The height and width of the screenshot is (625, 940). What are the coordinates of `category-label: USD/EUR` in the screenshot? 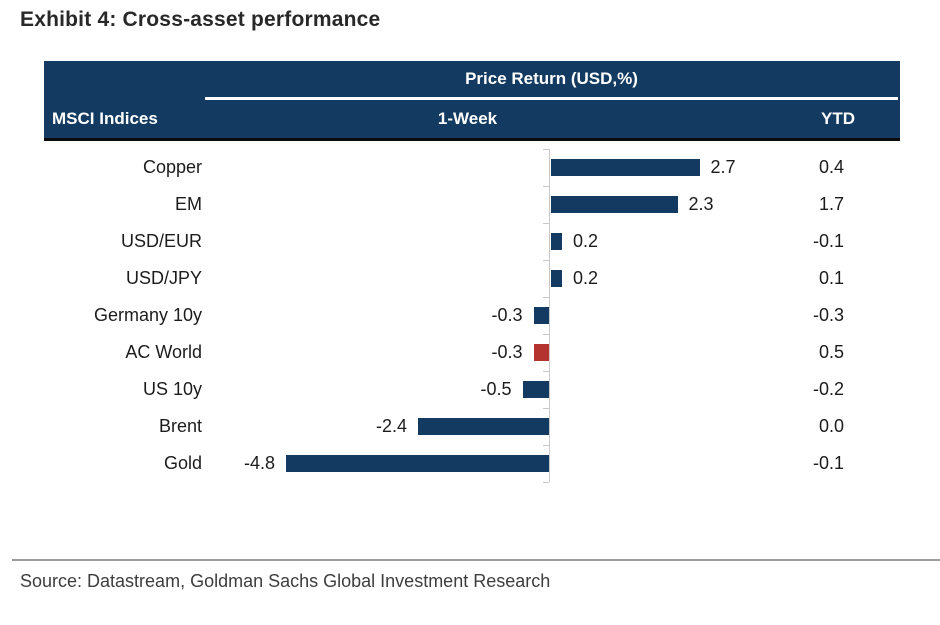 It's located at (161, 241).